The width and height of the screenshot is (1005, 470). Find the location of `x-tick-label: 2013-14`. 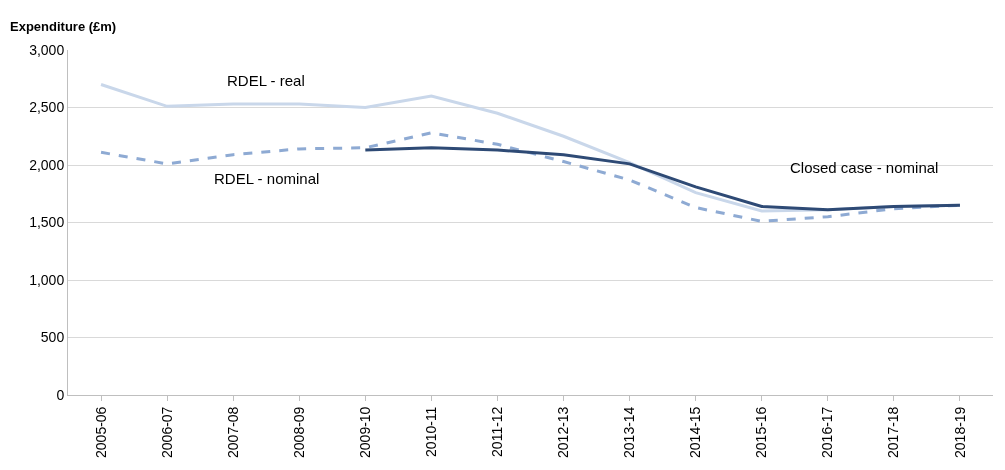

x-tick-label: 2013-14 is located at coordinates (629, 432).